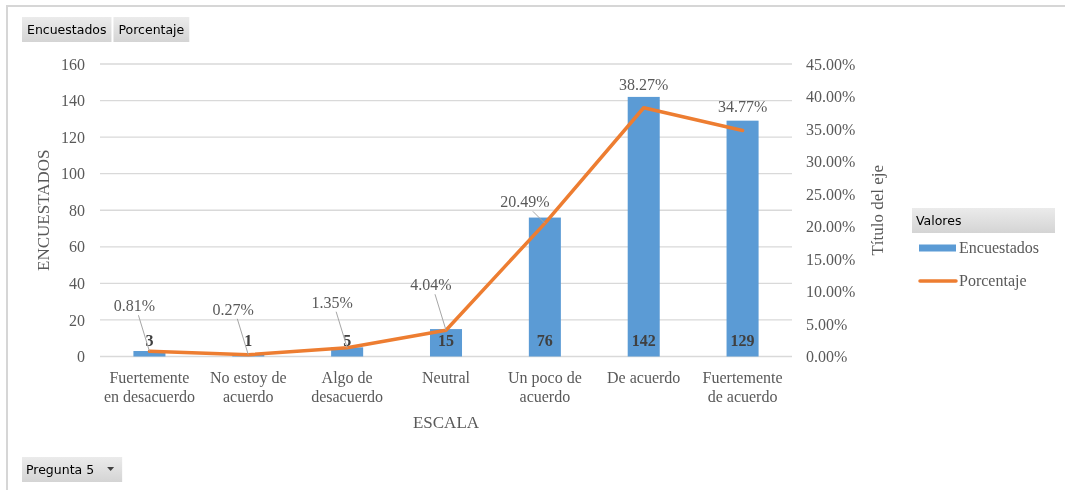 The image size is (1065, 490). I want to click on y2-tick-label: 40.00%, so click(831, 97).